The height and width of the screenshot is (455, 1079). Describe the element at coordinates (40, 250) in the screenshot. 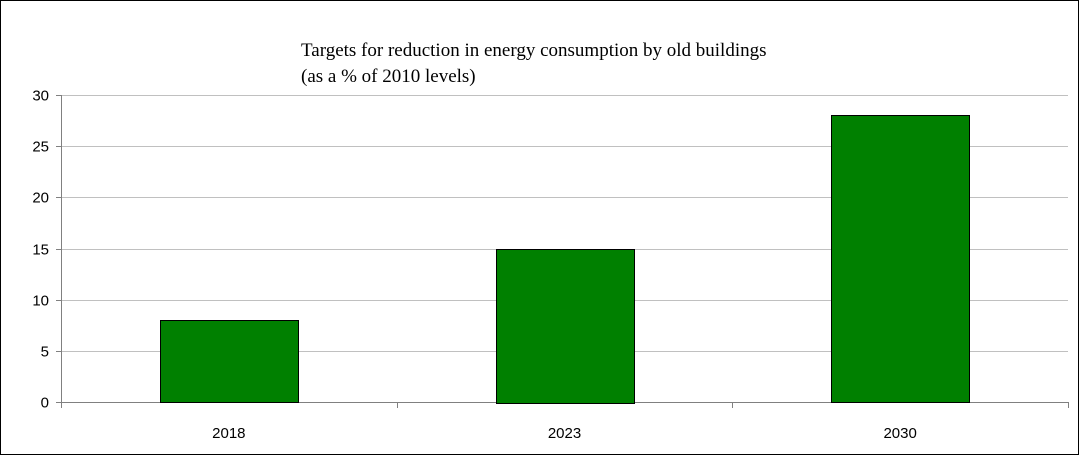

I see `y-tick-label-15: 15` at that location.